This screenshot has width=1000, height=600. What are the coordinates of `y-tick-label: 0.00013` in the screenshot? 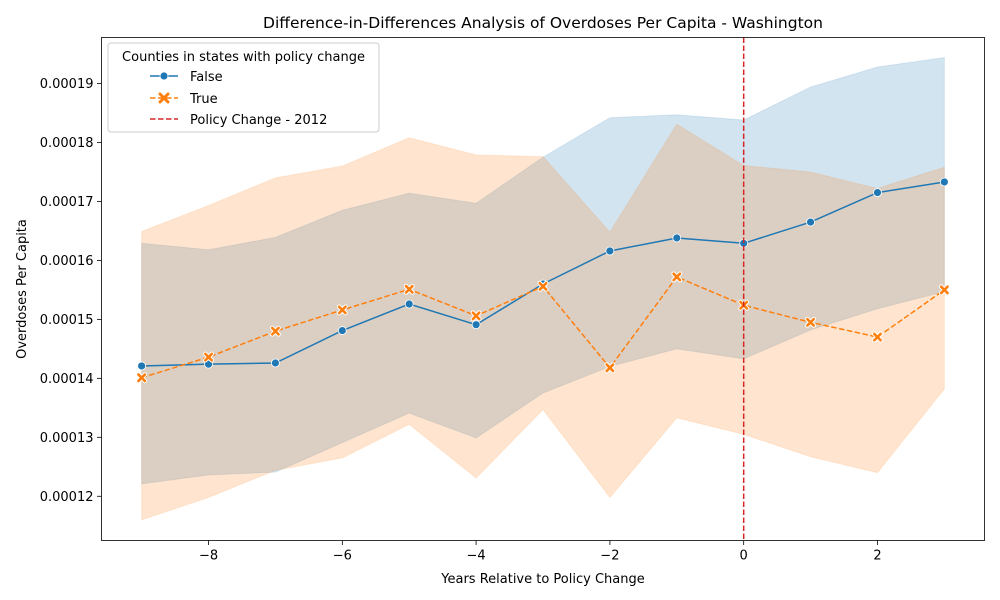 It's located at (67, 438).